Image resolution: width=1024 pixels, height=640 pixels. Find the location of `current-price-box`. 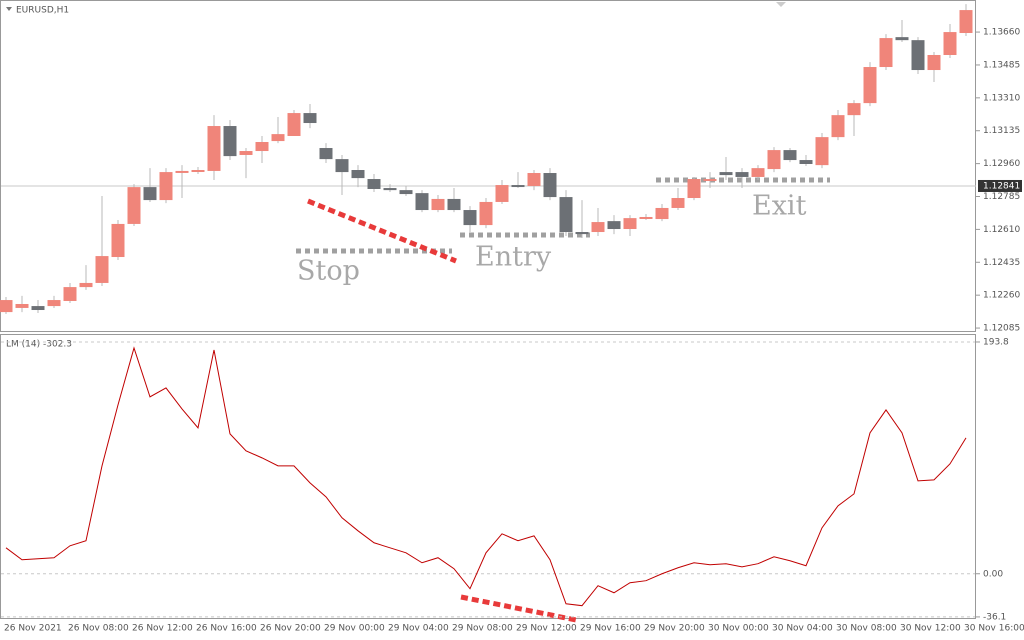

current-price-box is located at coordinates (1000, 185).